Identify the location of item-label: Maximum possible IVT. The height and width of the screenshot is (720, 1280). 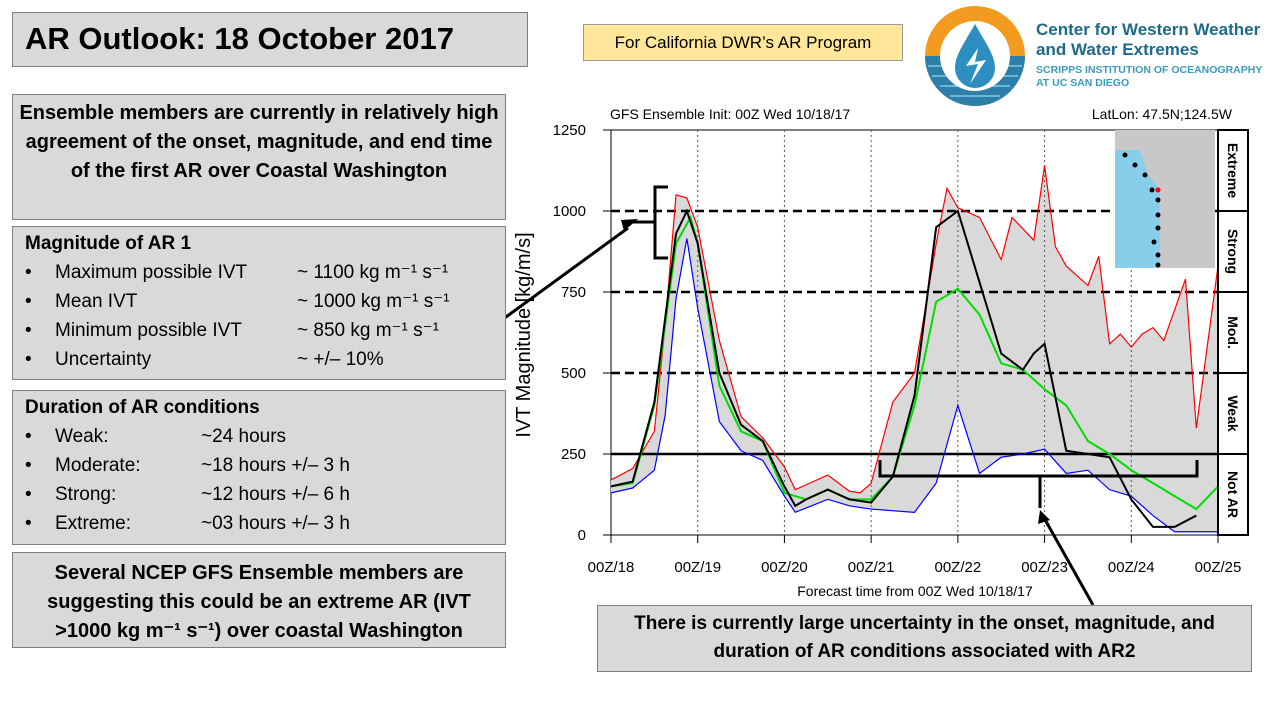
(151, 272).